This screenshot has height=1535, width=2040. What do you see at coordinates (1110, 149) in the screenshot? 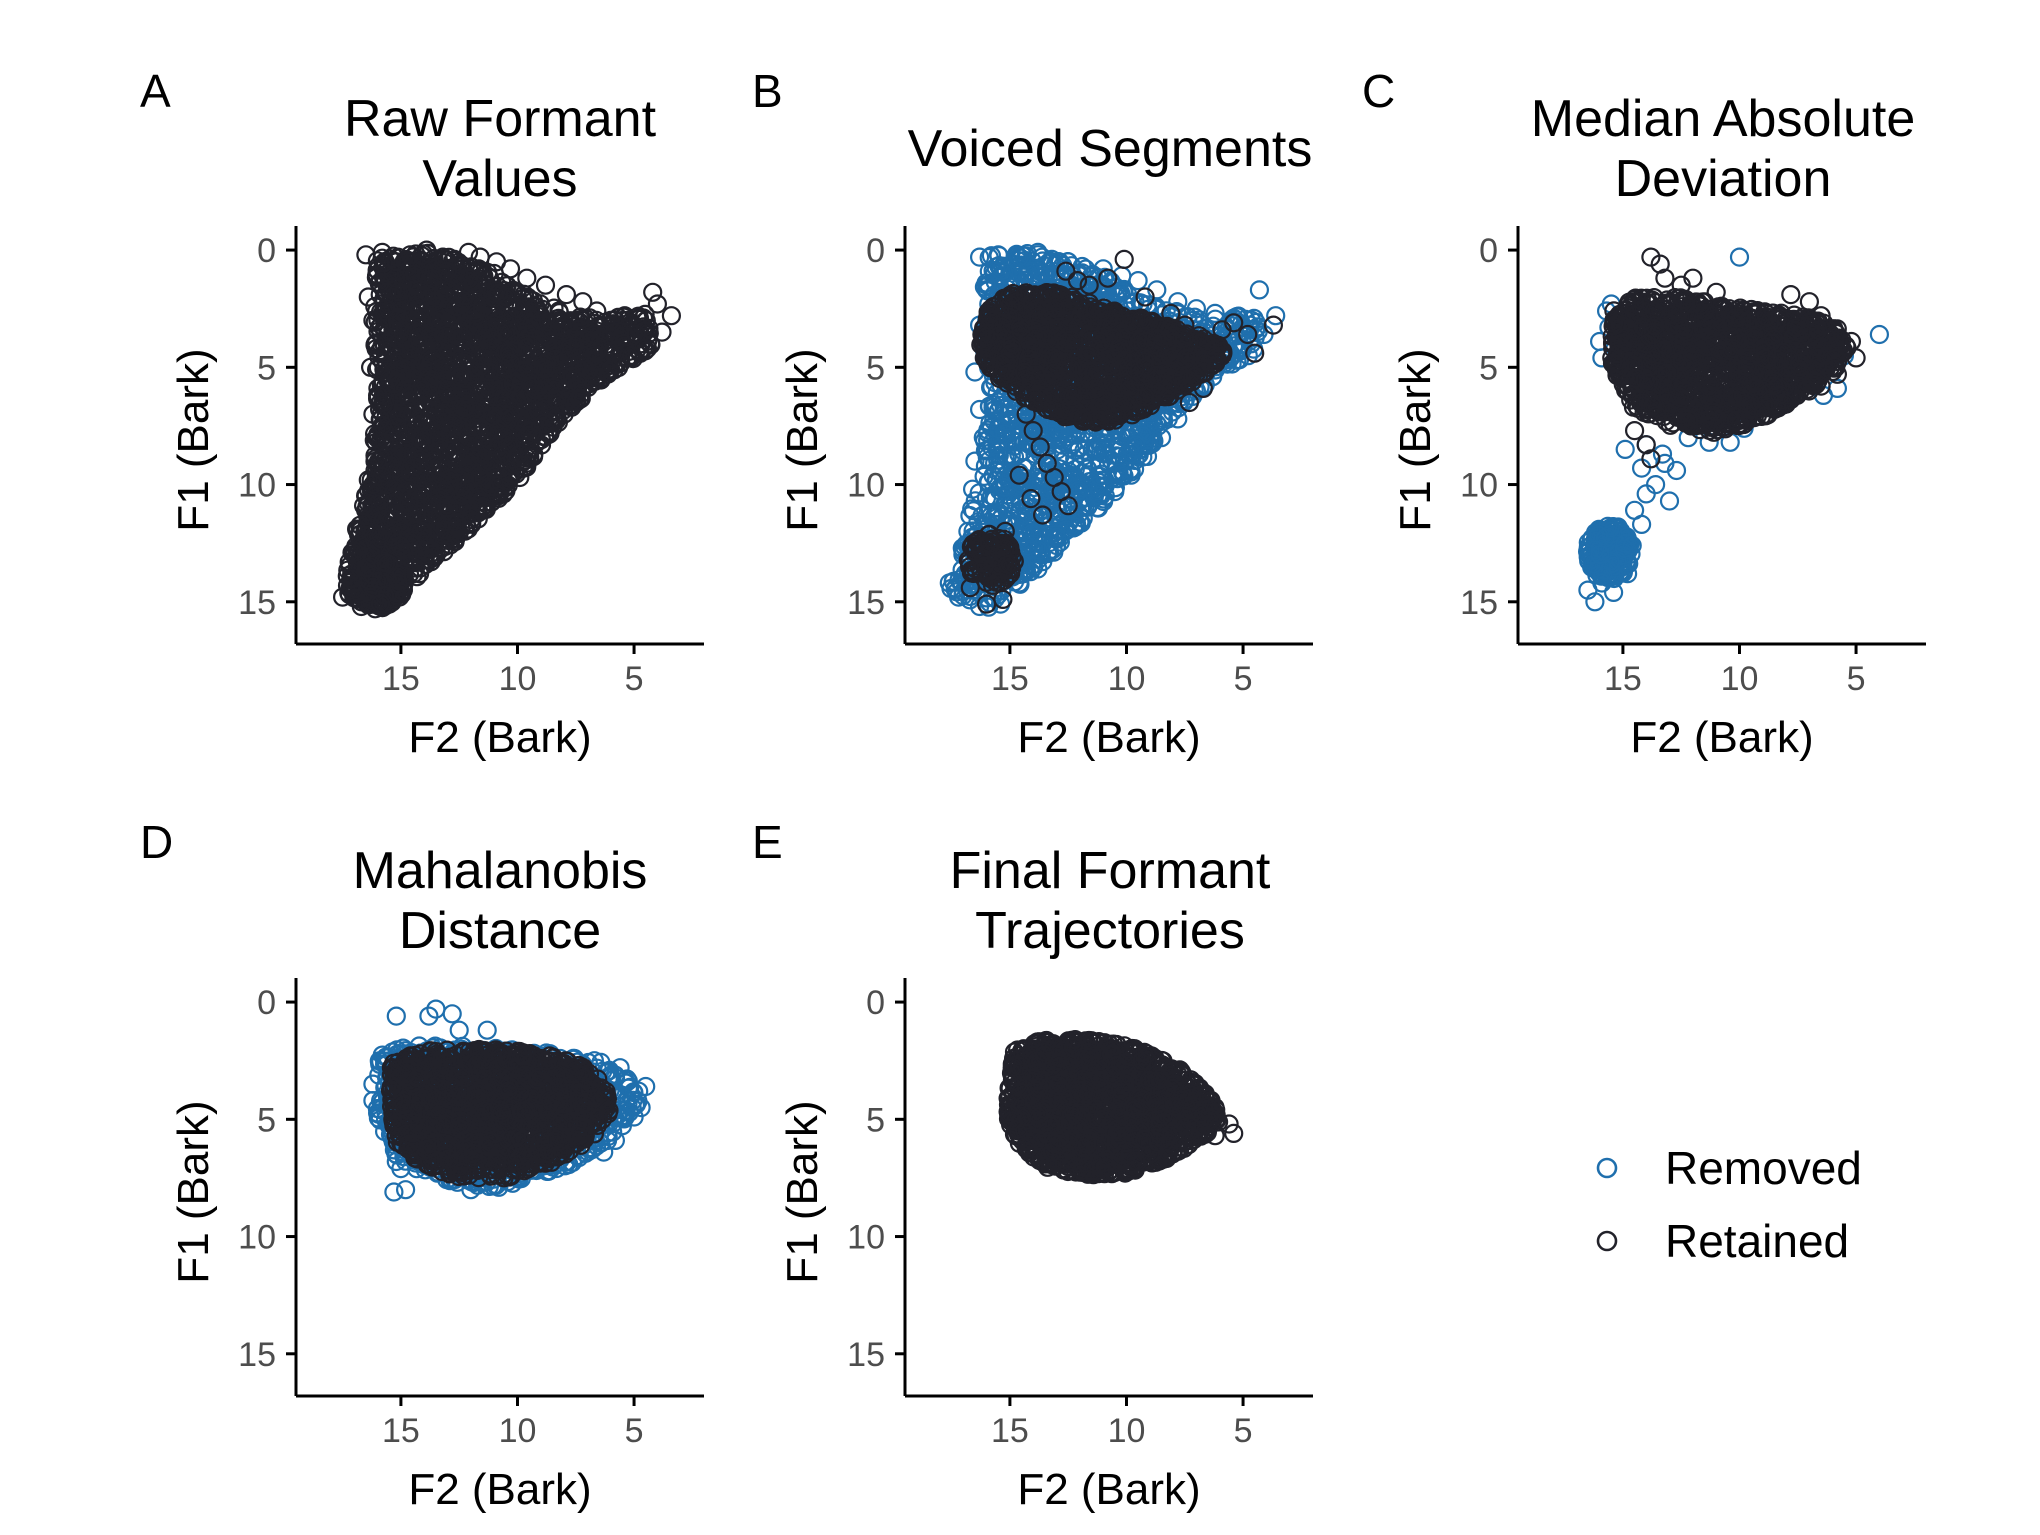
I see `panel-title: Voiced Segments` at bounding box center [1110, 149].